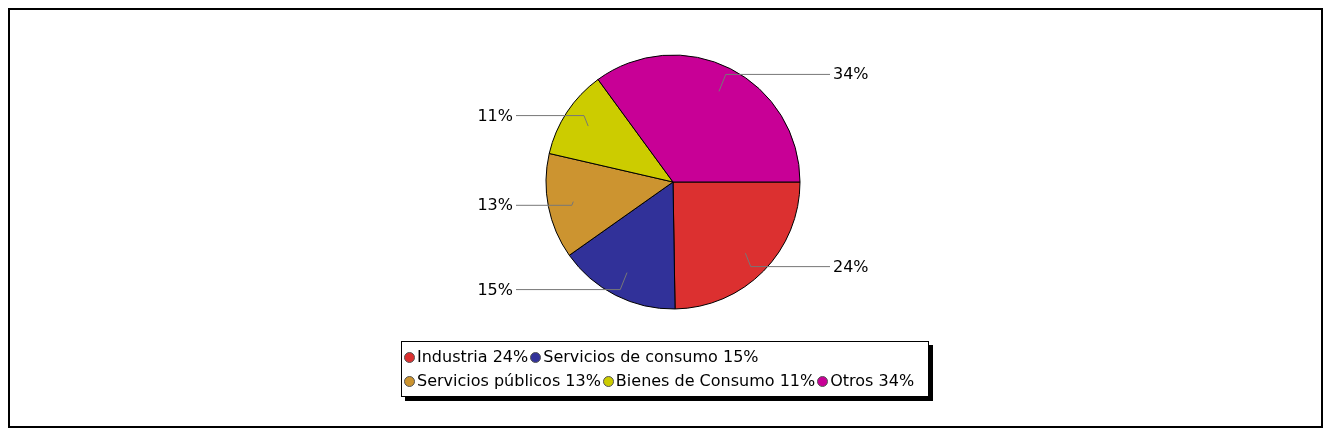 The image size is (1327, 428). Describe the element at coordinates (495, 289) in the screenshot. I see `data-label: 15%` at that location.